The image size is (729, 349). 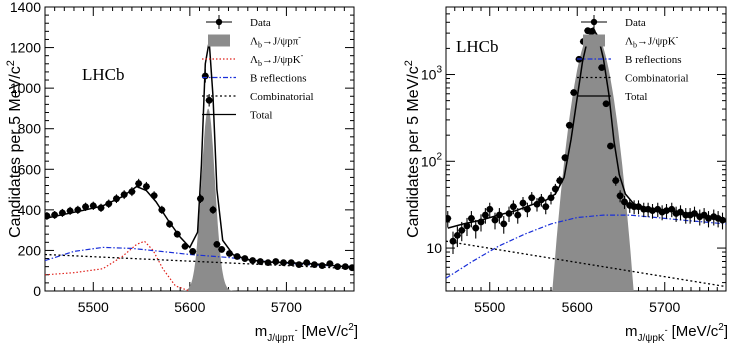 I want to click on legend-label: B reflections, so click(x=653, y=60).